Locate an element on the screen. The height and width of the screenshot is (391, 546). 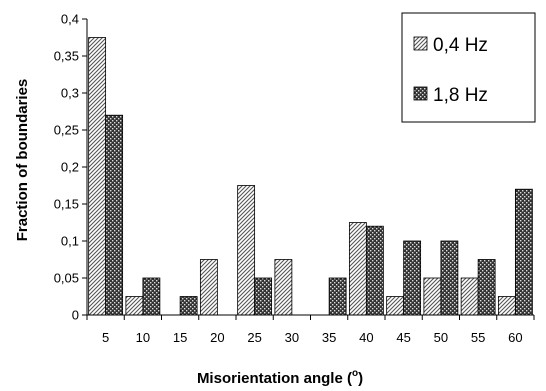
x-axis-label: Misorientation angle (o) is located at coordinates (280, 377).